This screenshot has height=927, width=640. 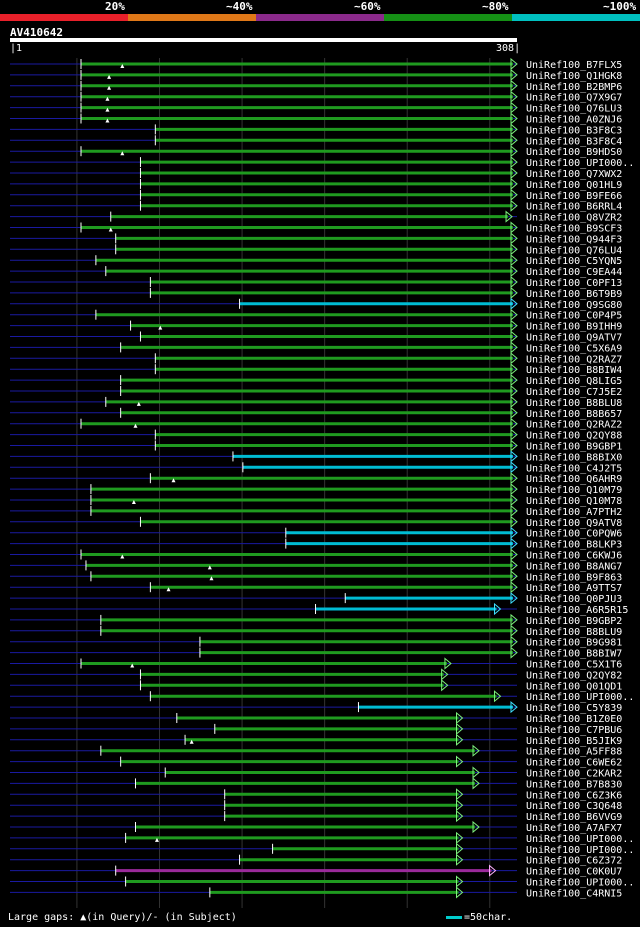 I want to click on hit-label: UniRef100_Q7X9G7, so click(x=574, y=98).